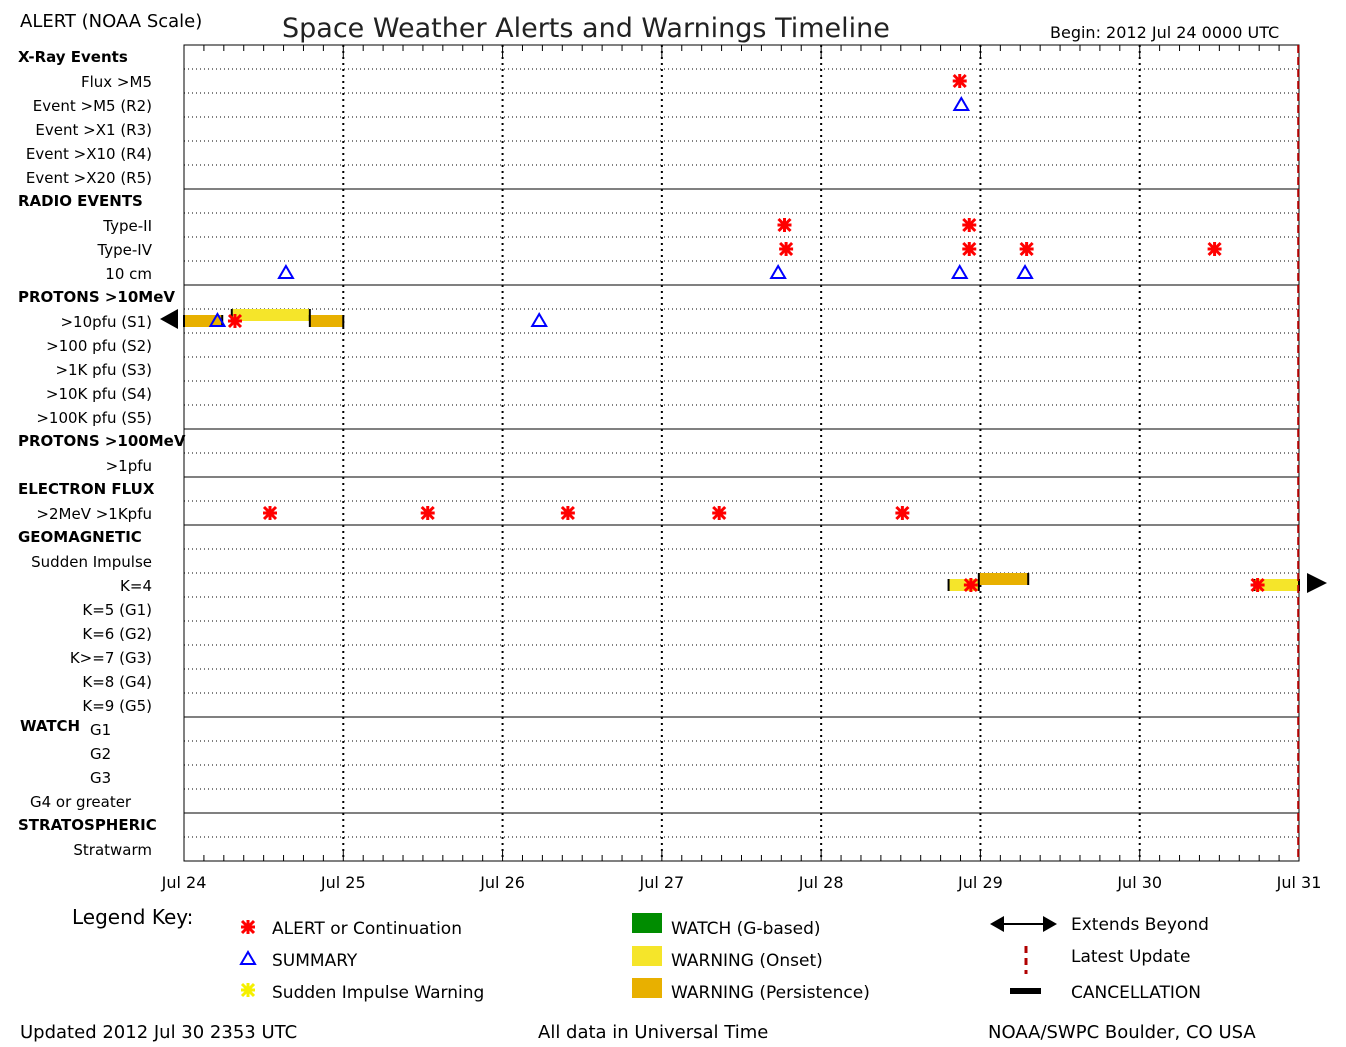 This screenshot has width=1346, height=1047. I want to click on section-header: PROTONS >10MeV, so click(96, 297).